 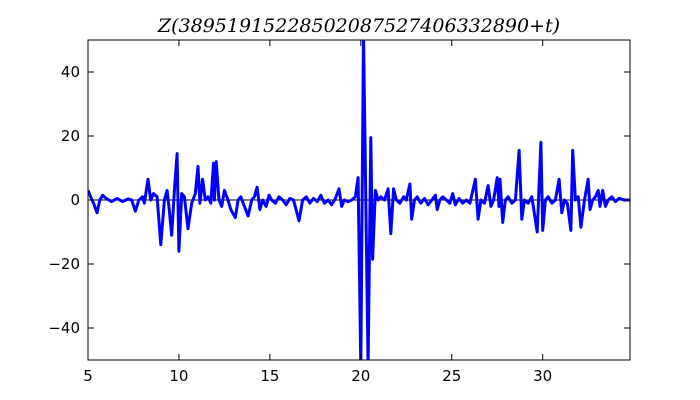 I want to click on y-tick-label: −40, so click(x=64, y=328).